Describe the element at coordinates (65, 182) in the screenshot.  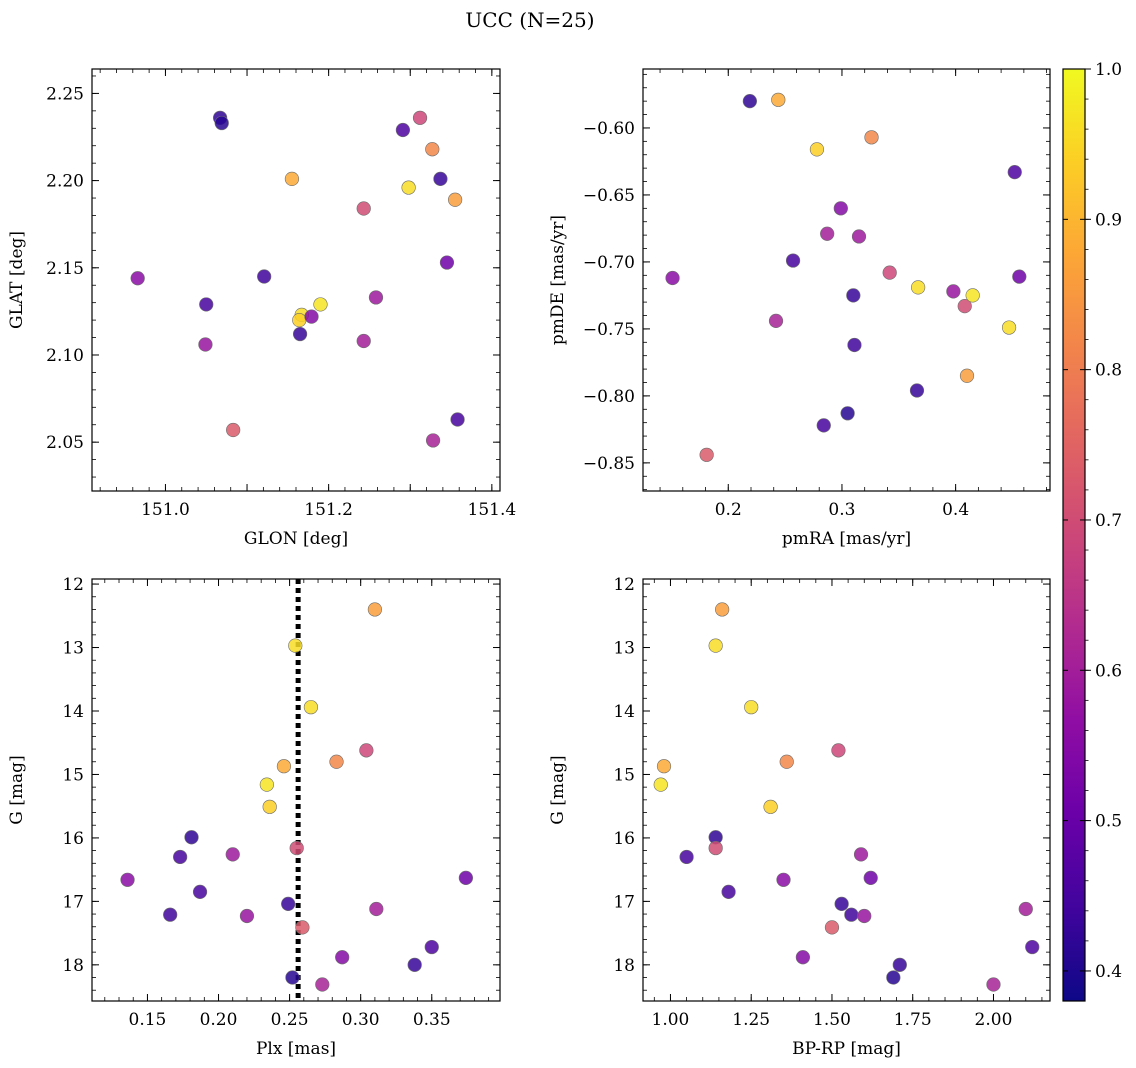
I see `y-tick-label: 2.20` at that location.